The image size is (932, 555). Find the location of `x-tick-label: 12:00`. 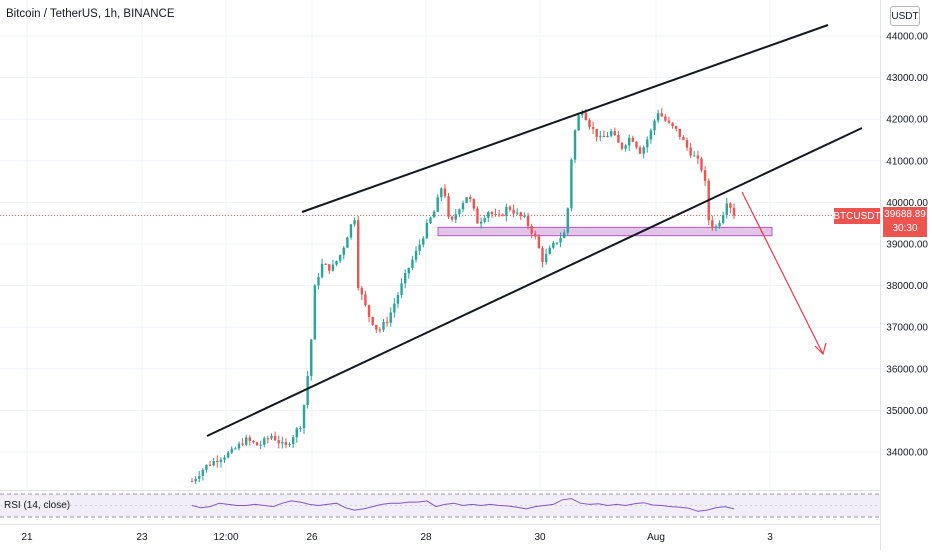

x-tick-label: 12:00 is located at coordinates (225, 537).